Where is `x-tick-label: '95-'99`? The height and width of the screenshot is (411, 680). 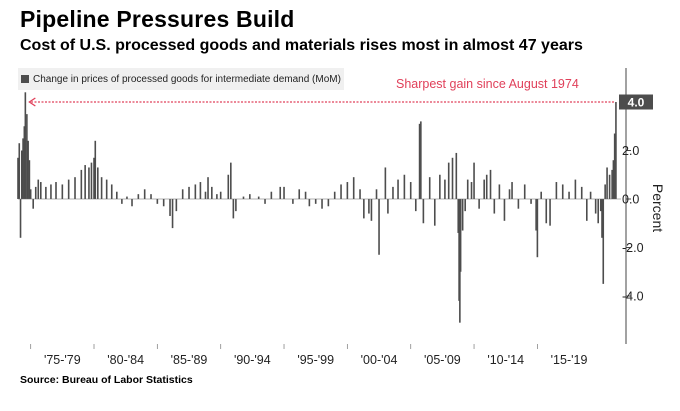
x-tick-label: '95-'99 is located at coordinates (315, 360).